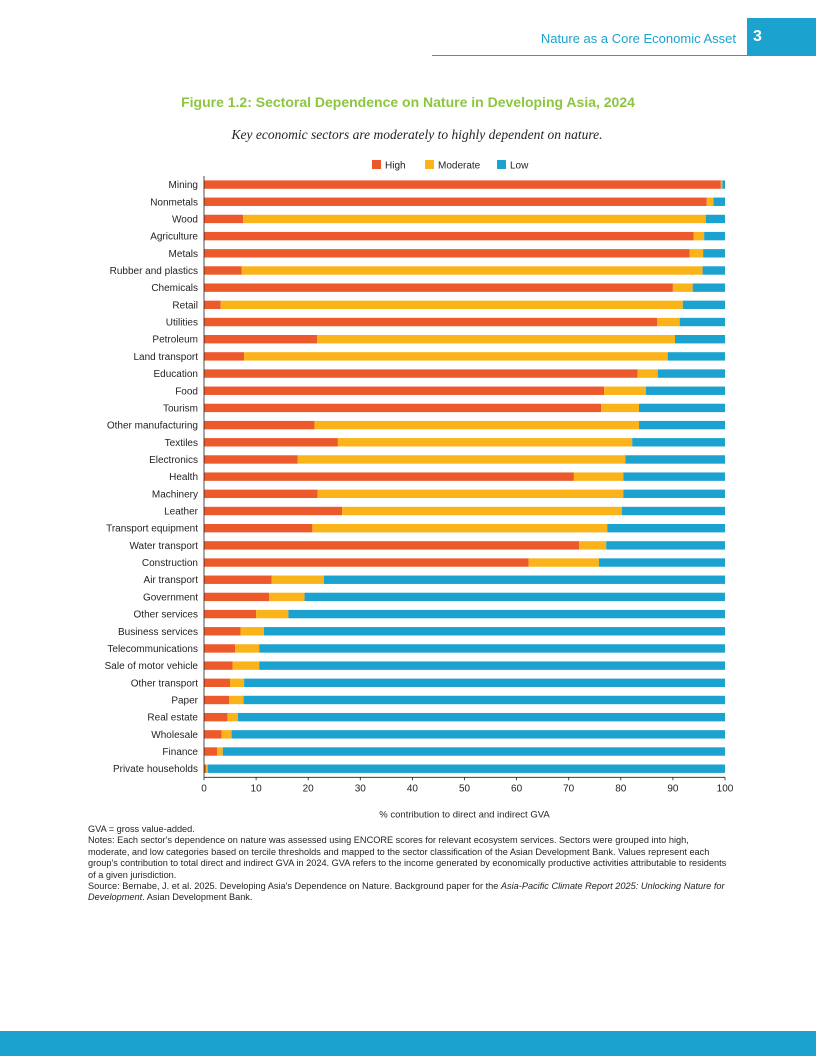 The width and height of the screenshot is (816, 1056). What do you see at coordinates (675, 459) in the screenshot?
I see `bar-electronics-low` at bounding box center [675, 459].